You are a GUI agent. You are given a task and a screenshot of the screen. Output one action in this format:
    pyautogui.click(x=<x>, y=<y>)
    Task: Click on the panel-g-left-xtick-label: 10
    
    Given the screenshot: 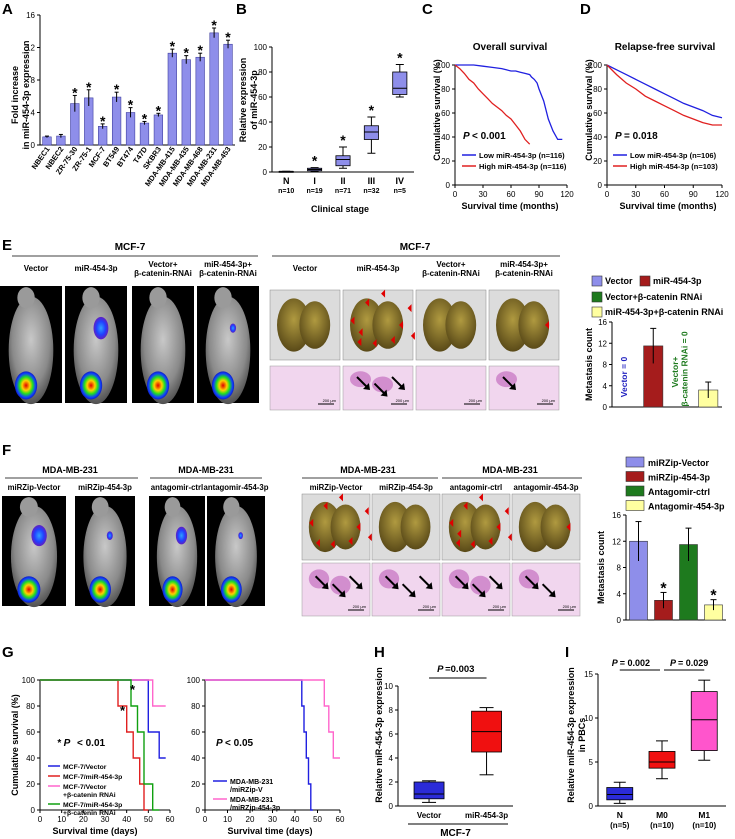 What is the action you would take?
    pyautogui.click(x=61, y=819)
    